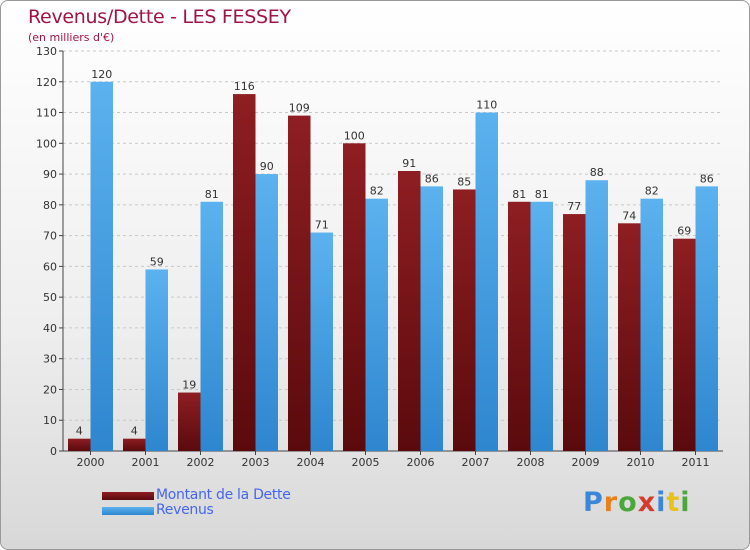 This screenshot has width=750, height=550. Describe the element at coordinates (244, 273) in the screenshot. I see `bar-debt-2003` at that location.